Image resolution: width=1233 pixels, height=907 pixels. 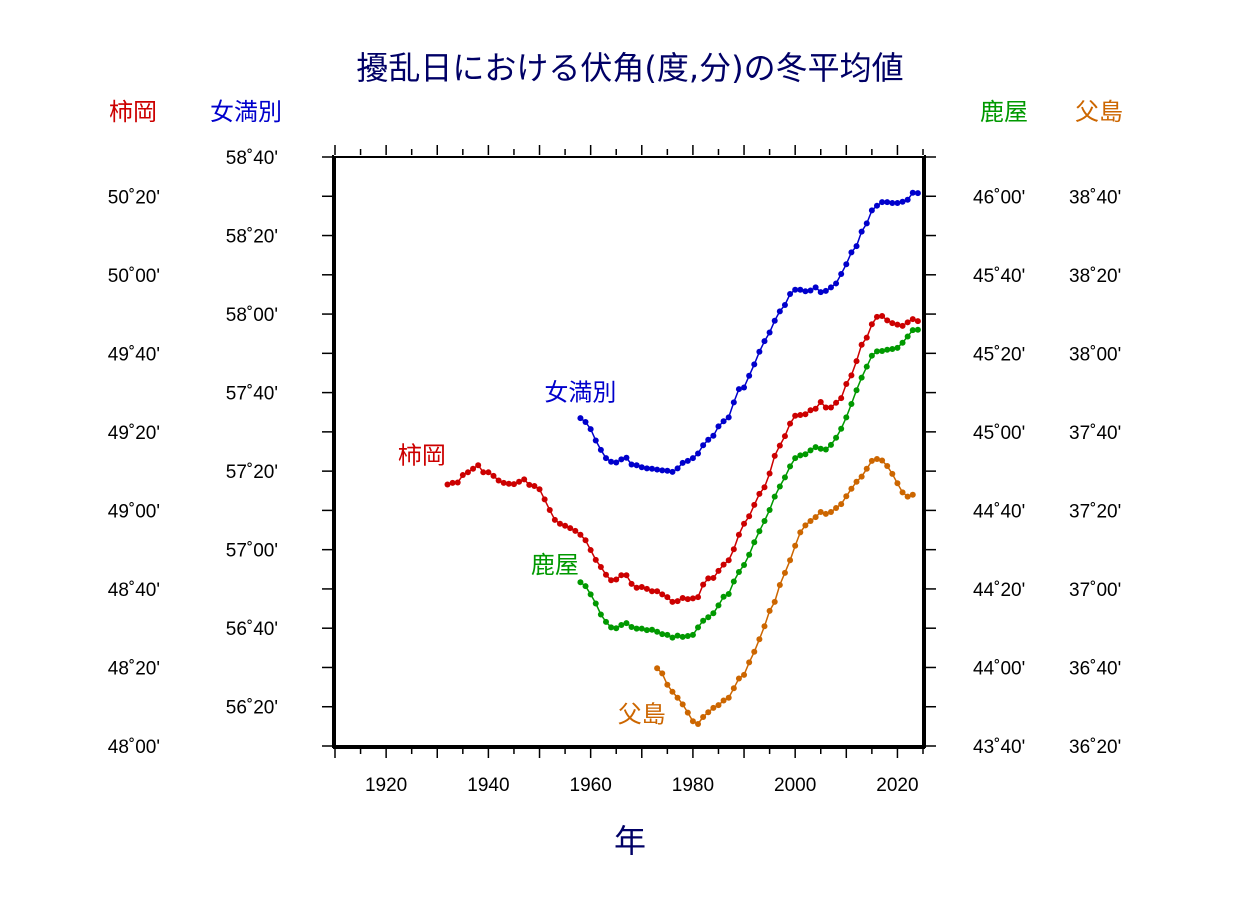 I want to click on x-tick-label: 1920, so click(x=386, y=785).